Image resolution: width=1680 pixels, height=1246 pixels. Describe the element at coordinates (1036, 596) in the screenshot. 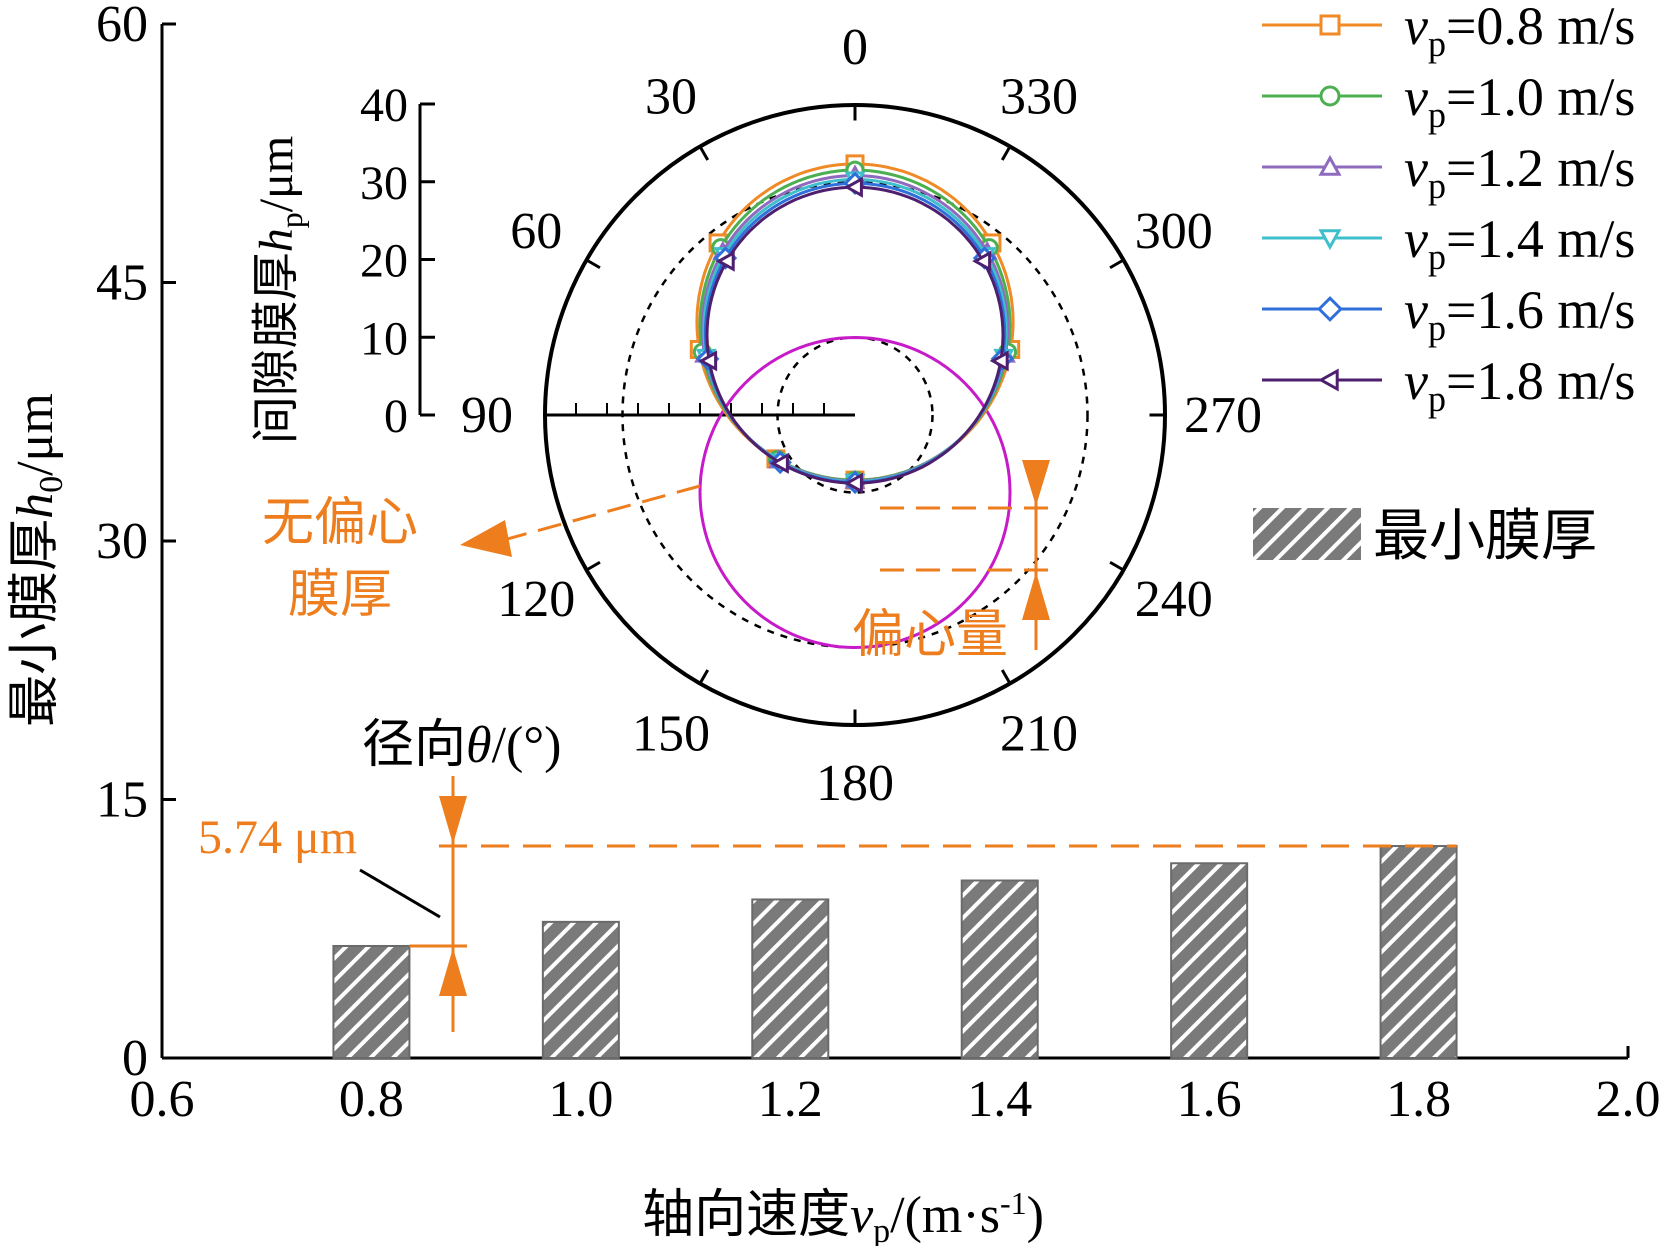

I see `eccentric-arrow-bottom` at that location.